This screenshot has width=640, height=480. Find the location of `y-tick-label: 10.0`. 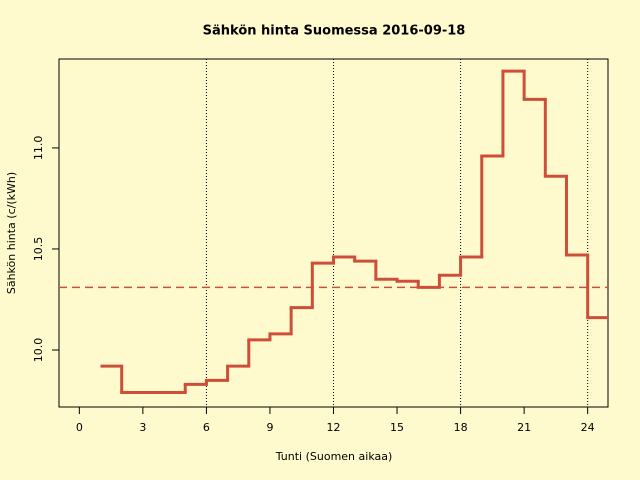

y-tick-label: 10.0 is located at coordinates (38, 350).